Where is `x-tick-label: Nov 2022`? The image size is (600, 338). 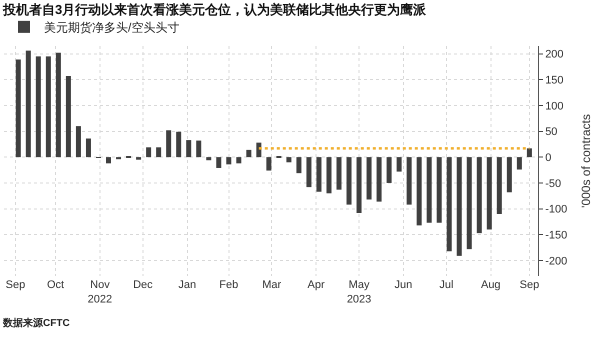
x-tick-label: Nov 2022 is located at coordinates (100, 292).